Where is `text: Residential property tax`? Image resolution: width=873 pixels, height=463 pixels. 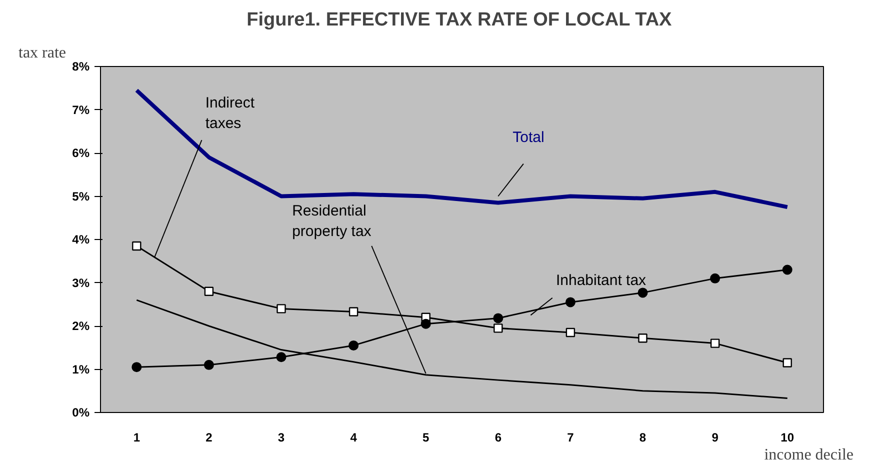
text: Residential property tax is located at coordinates (332, 221).